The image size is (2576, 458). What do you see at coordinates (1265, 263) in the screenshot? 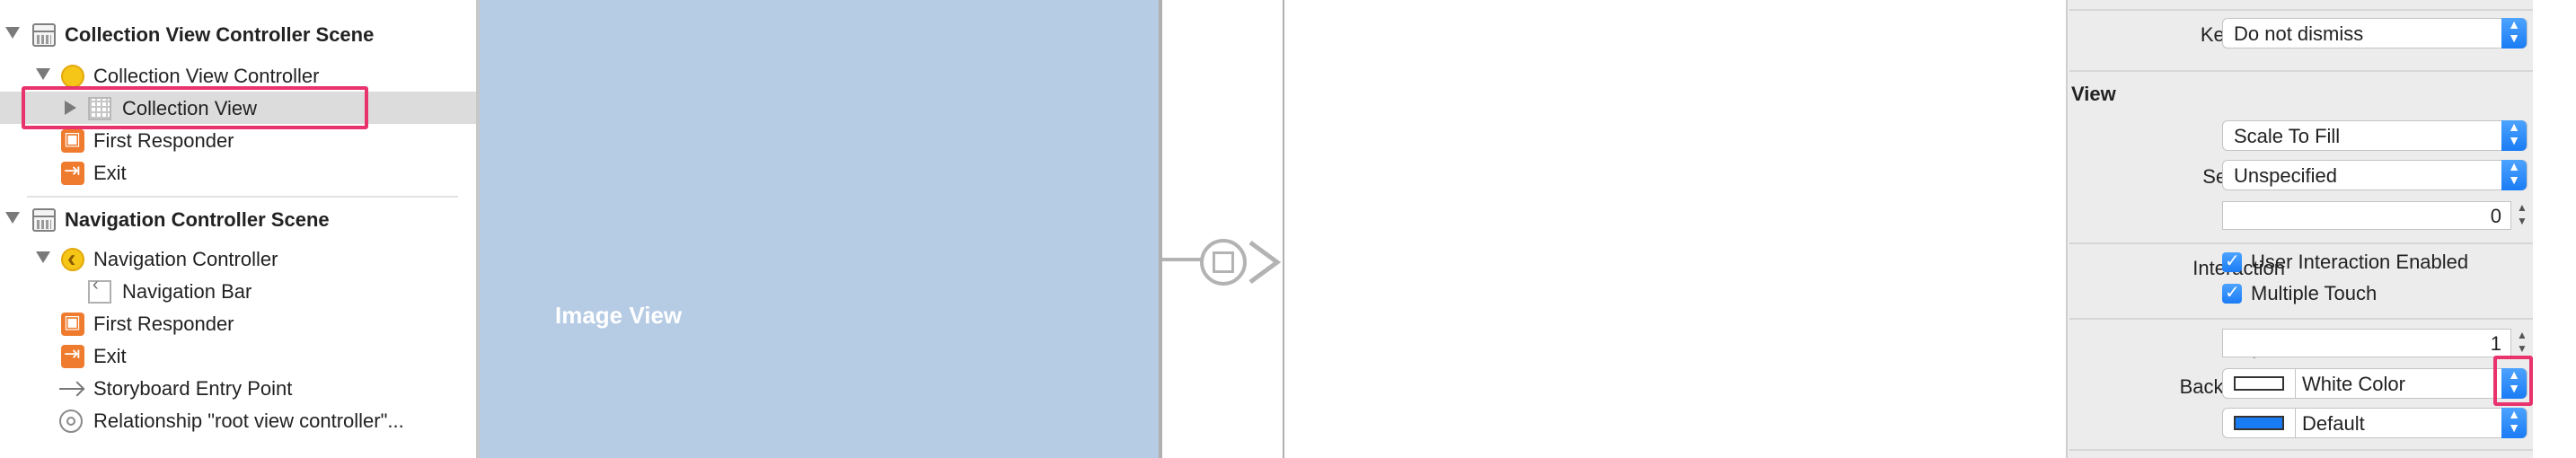
I see `segue-arrowhead-icon` at bounding box center [1265, 263].